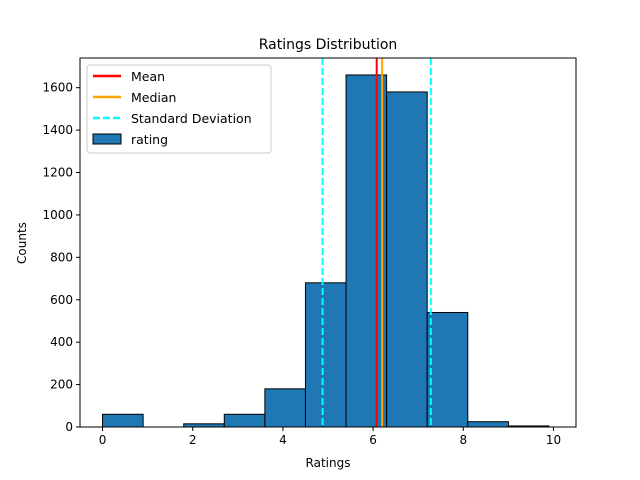 This screenshot has height=480, width=640. I want to click on y-tick-label: 1000, so click(57, 215).